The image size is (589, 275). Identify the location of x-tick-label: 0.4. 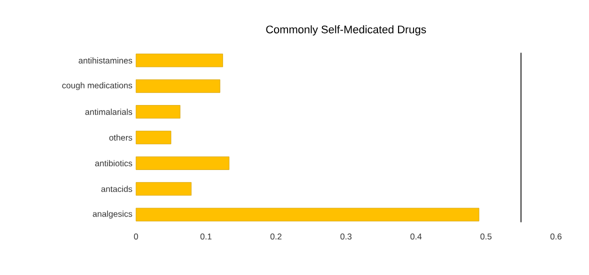
(416, 237).